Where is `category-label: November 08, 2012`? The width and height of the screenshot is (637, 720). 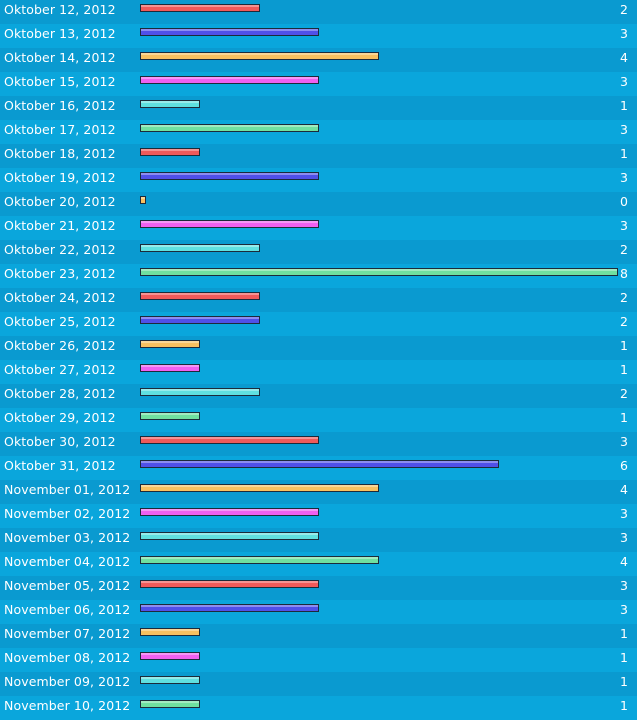 category-label: November 08, 2012 is located at coordinates (67, 657).